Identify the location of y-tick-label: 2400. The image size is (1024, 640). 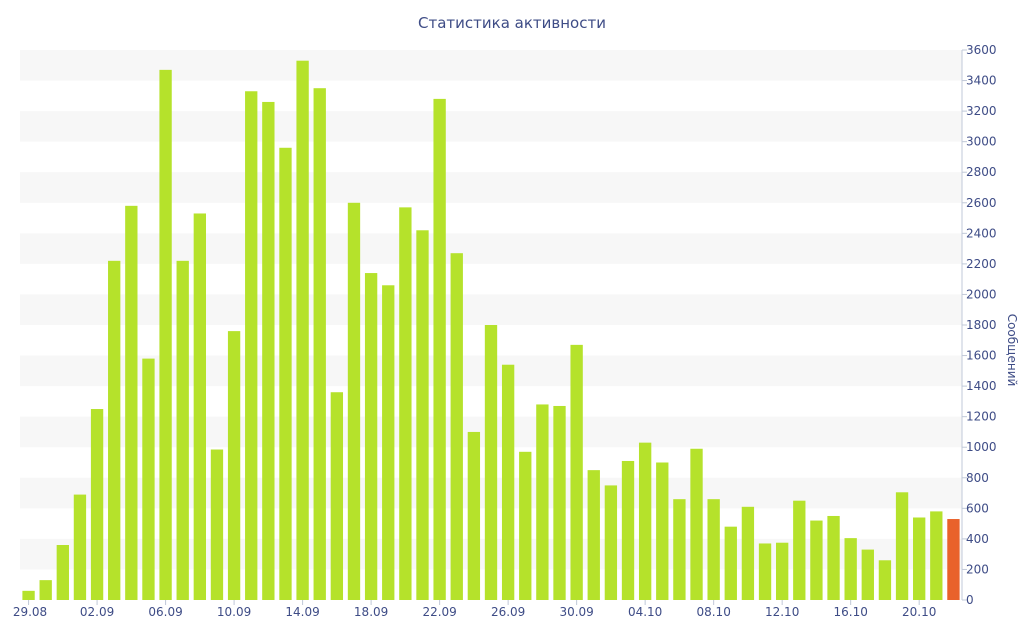
(981, 233).